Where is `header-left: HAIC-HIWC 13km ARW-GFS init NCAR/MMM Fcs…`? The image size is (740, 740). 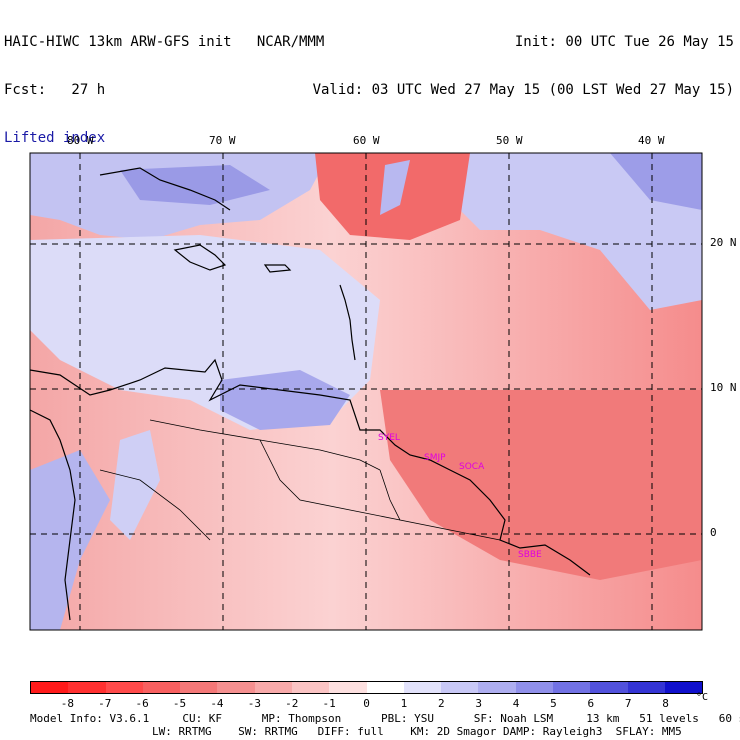 header-left: HAIC-HIWC 13km ARW-GFS init NCAR/MMM Fcs… is located at coordinates (164, 82).